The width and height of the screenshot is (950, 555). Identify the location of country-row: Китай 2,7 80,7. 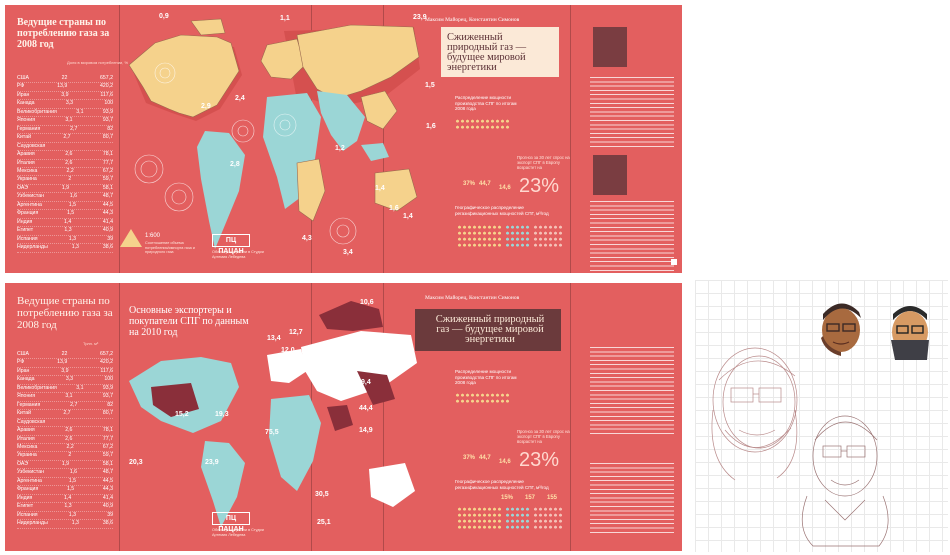
(65, 138).